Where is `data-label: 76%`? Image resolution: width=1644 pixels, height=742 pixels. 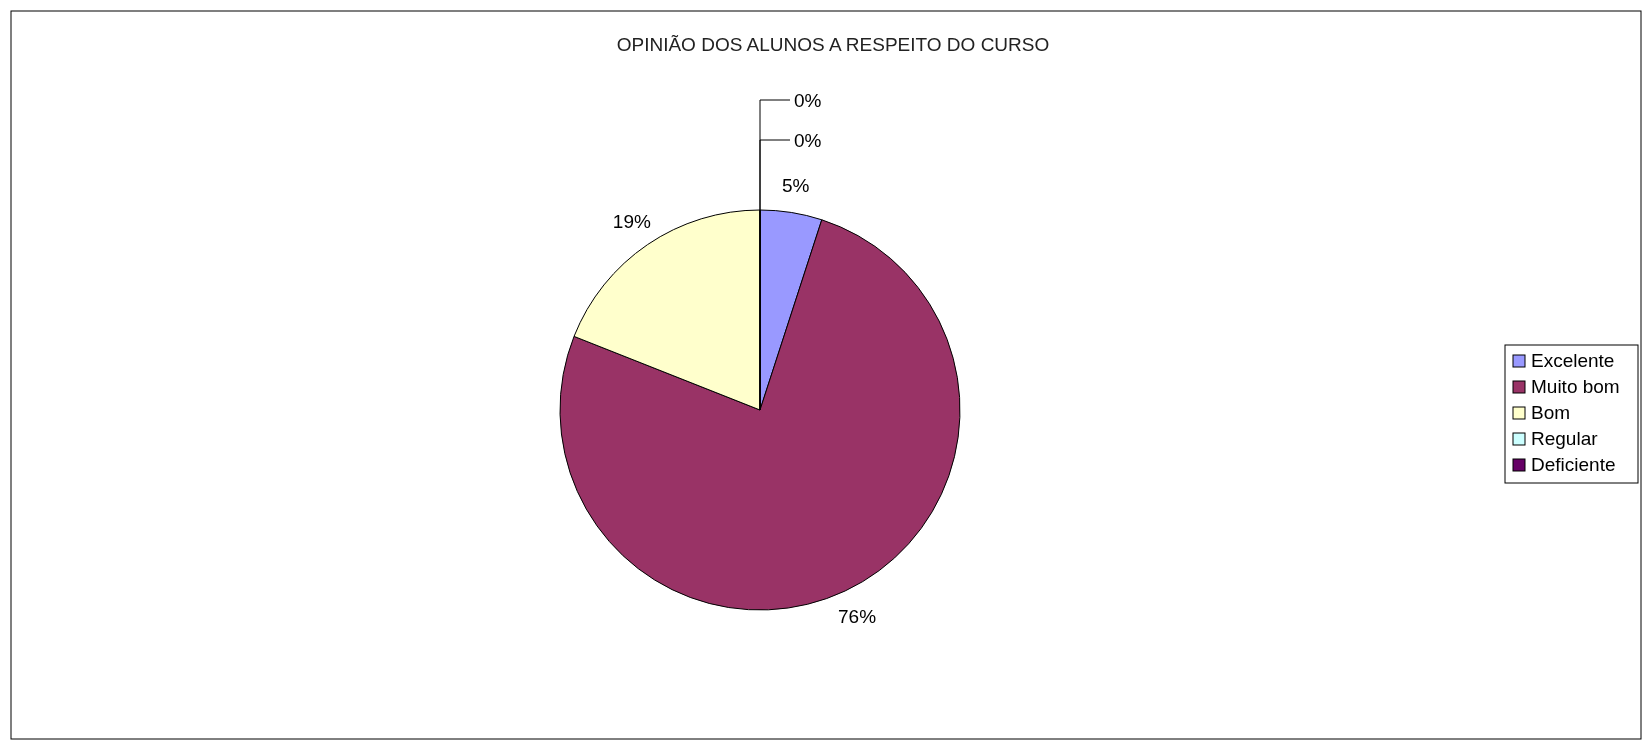
data-label: 76% is located at coordinates (857, 617).